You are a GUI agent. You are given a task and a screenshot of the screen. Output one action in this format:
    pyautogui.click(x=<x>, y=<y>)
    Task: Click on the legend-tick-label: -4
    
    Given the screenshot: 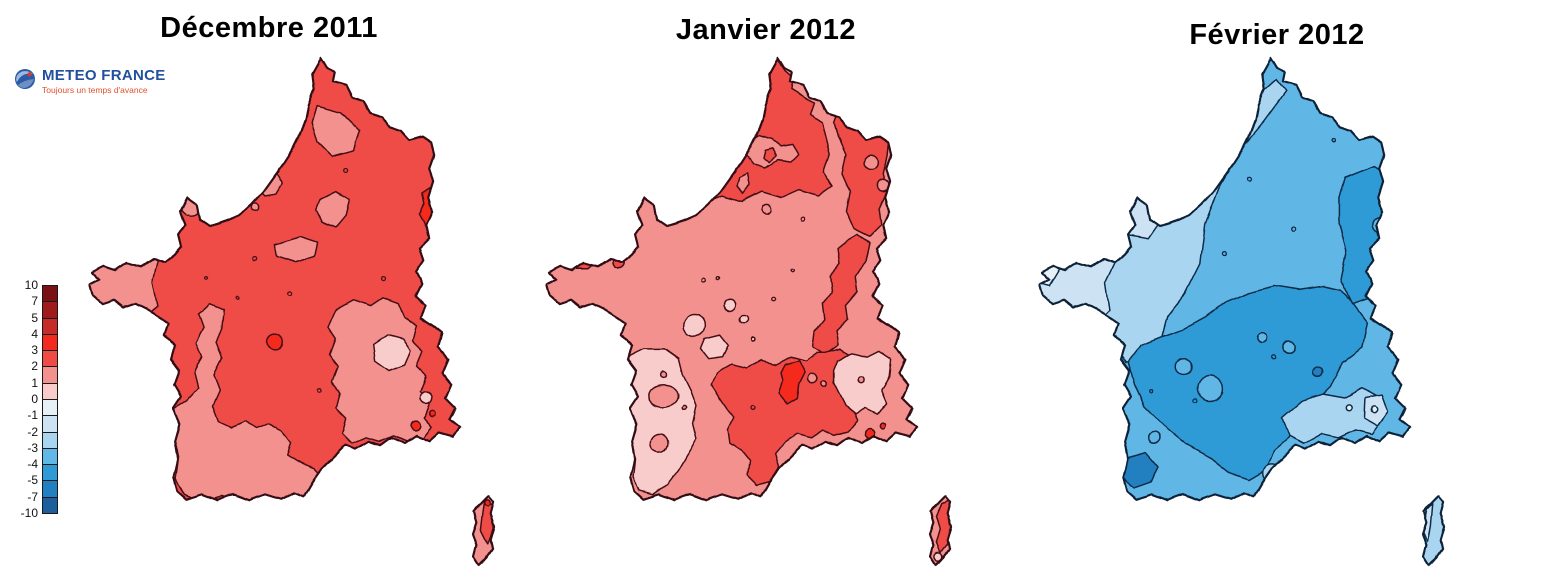 What is the action you would take?
    pyautogui.click(x=32, y=464)
    